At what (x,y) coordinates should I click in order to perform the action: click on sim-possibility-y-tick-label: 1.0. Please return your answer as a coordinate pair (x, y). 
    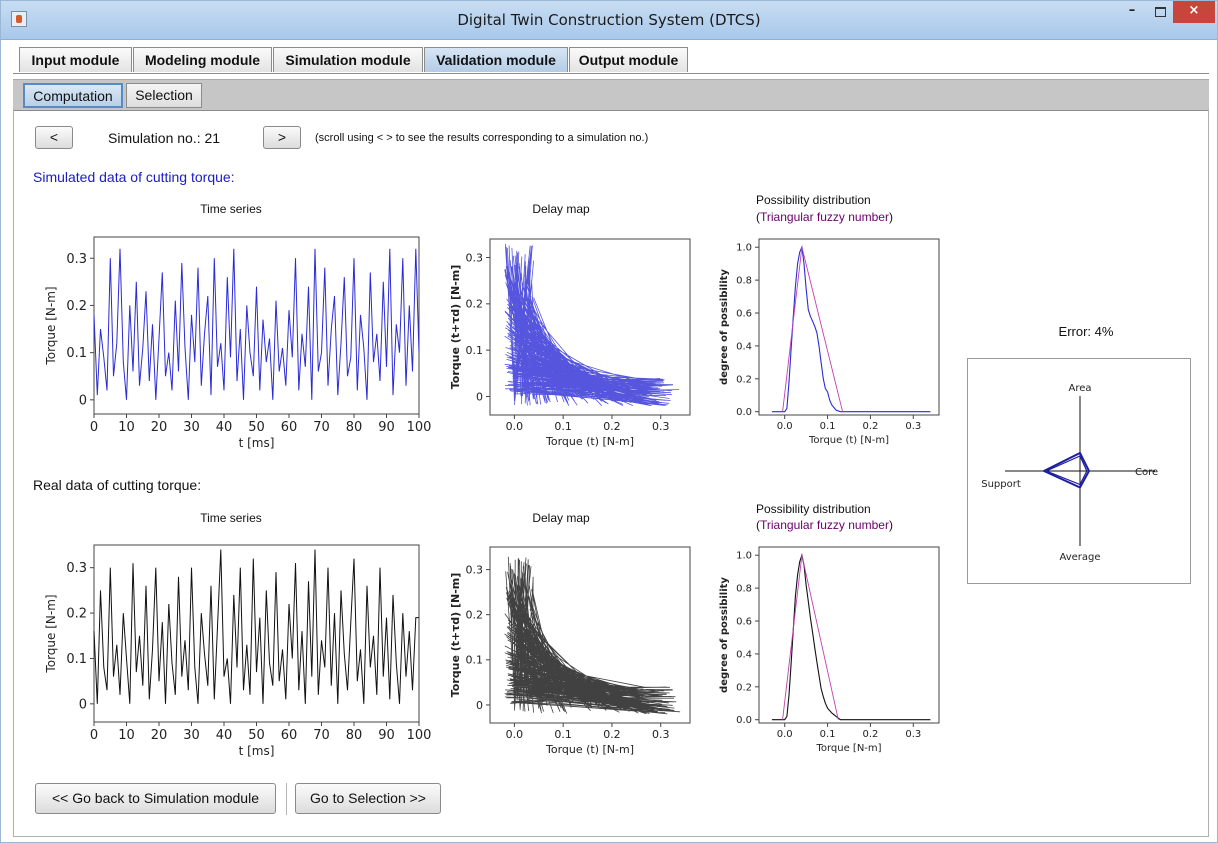
    Looking at the image, I should click on (744, 248).